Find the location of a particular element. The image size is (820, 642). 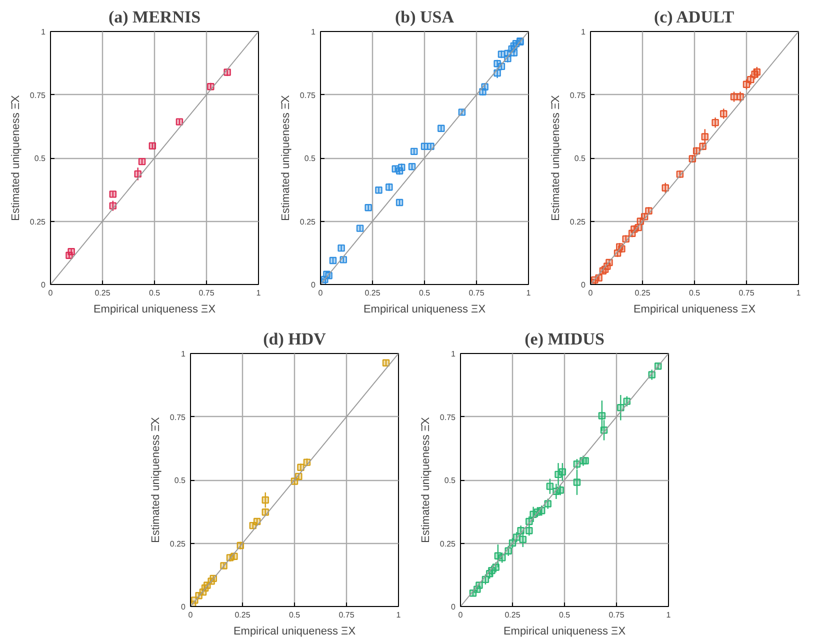

chart-title: (b) USA is located at coordinates (424, 17).